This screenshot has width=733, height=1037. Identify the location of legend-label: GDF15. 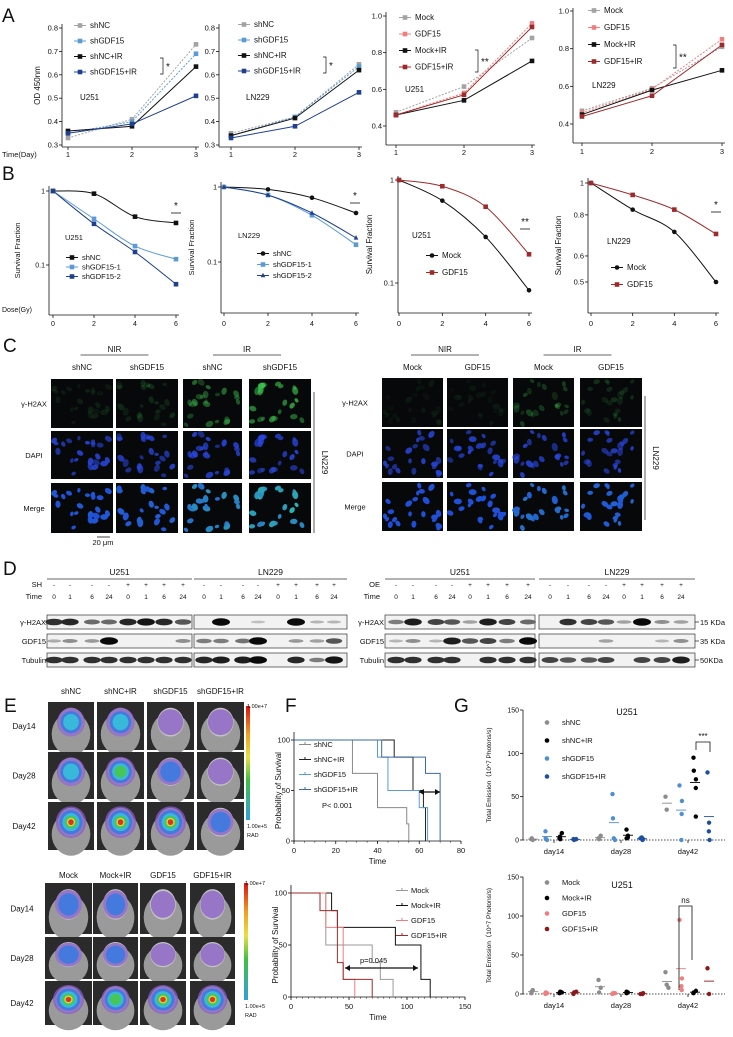
(640, 284).